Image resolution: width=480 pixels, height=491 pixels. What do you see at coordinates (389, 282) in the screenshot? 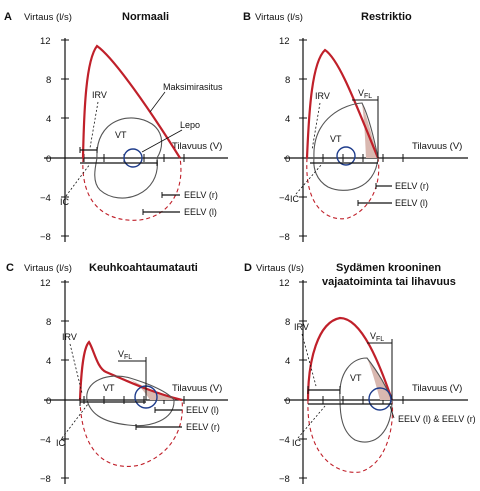
I see `panel-title-line2: vajaatoiminta tai lihavuus` at bounding box center [389, 282].